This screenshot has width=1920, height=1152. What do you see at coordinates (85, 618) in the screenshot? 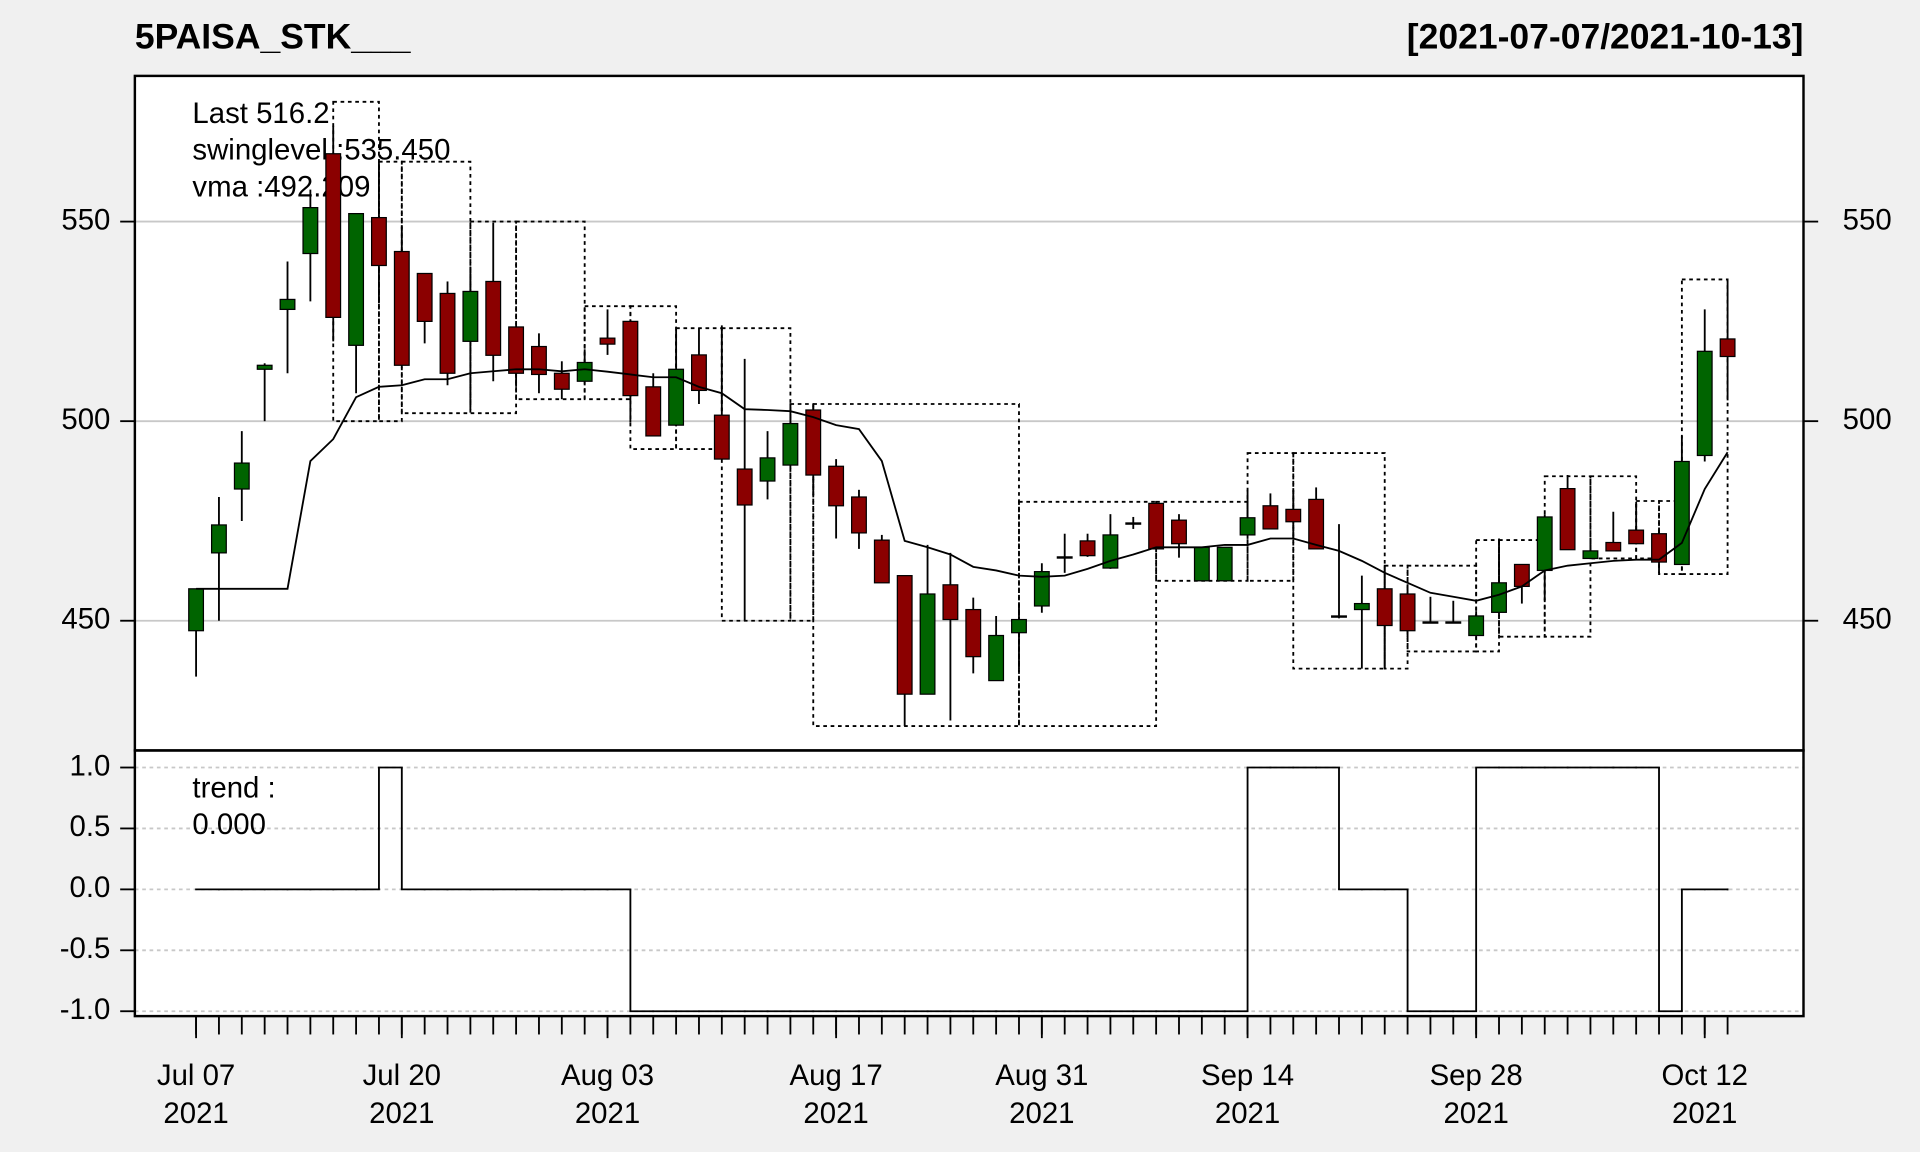
I see `y-tick-label: 450` at bounding box center [85, 618].